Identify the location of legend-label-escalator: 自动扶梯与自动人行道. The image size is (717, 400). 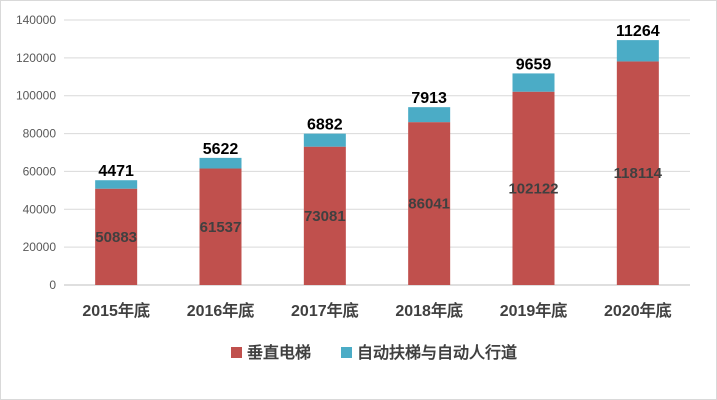
(437, 352).